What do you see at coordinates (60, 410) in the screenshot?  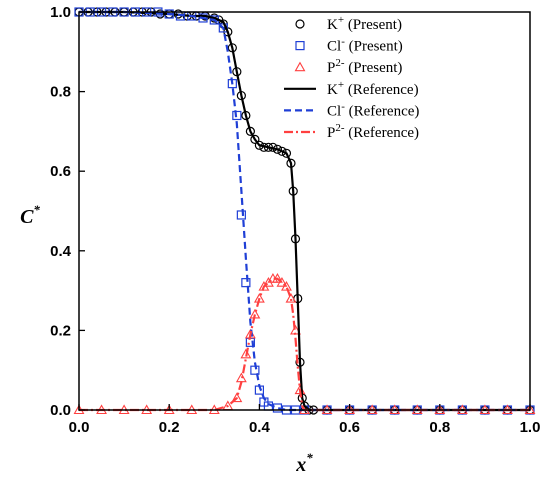 I see `y-tick-label: 0.0` at bounding box center [60, 410].